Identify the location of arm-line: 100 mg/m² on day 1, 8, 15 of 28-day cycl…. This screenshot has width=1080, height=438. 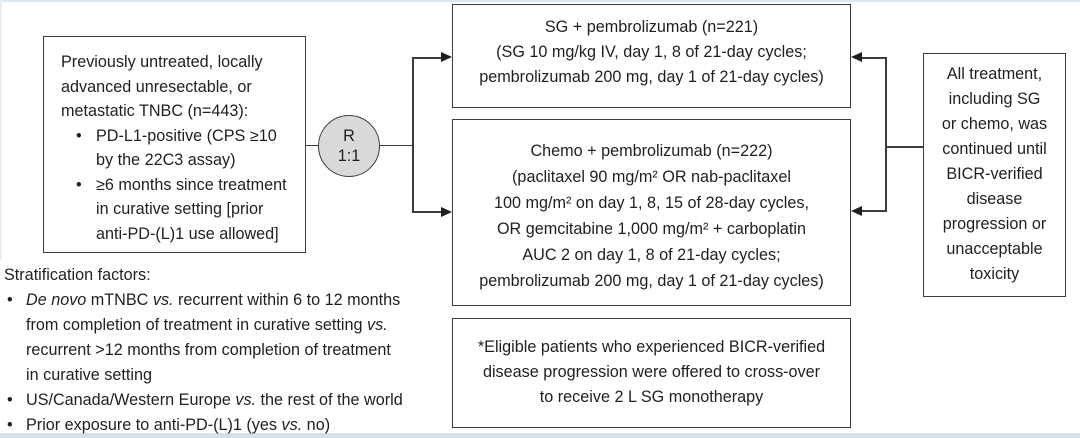
(651, 203).